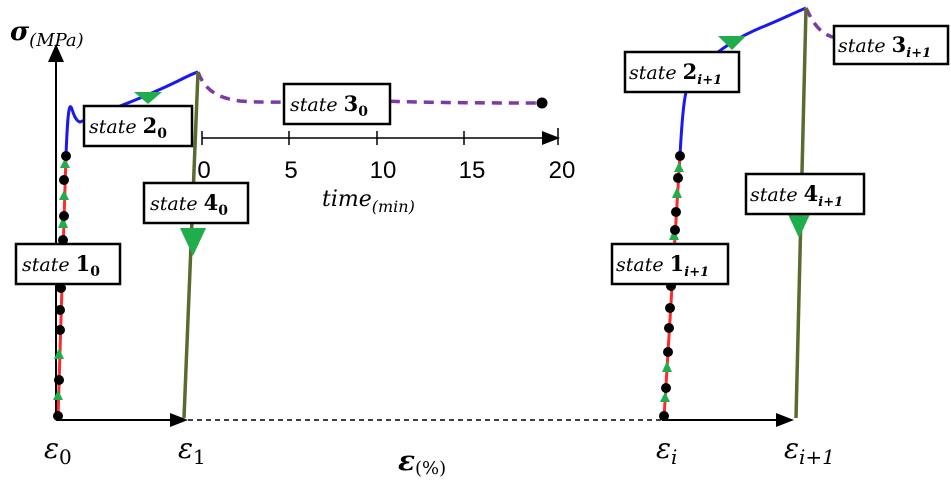 Image resolution: width=951 pixels, height=481 pixels. What do you see at coordinates (425, 420) in the screenshot?
I see `strain-axis` at bounding box center [425, 420].